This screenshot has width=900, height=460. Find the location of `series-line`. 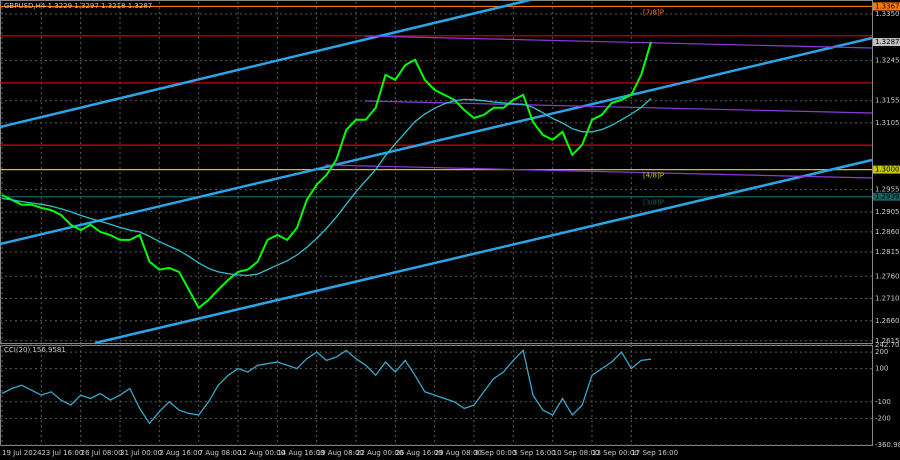

series-line is located at coordinates (326, 387).